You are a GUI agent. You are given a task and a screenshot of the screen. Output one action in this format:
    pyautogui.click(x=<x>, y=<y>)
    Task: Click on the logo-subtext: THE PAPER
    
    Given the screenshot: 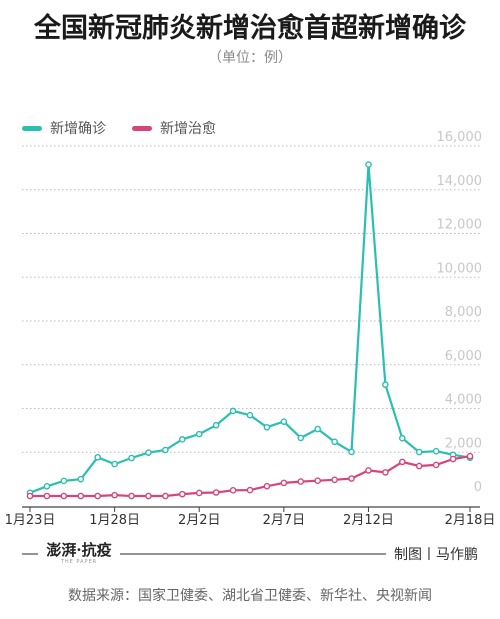 What is the action you would take?
    pyautogui.click(x=79, y=562)
    